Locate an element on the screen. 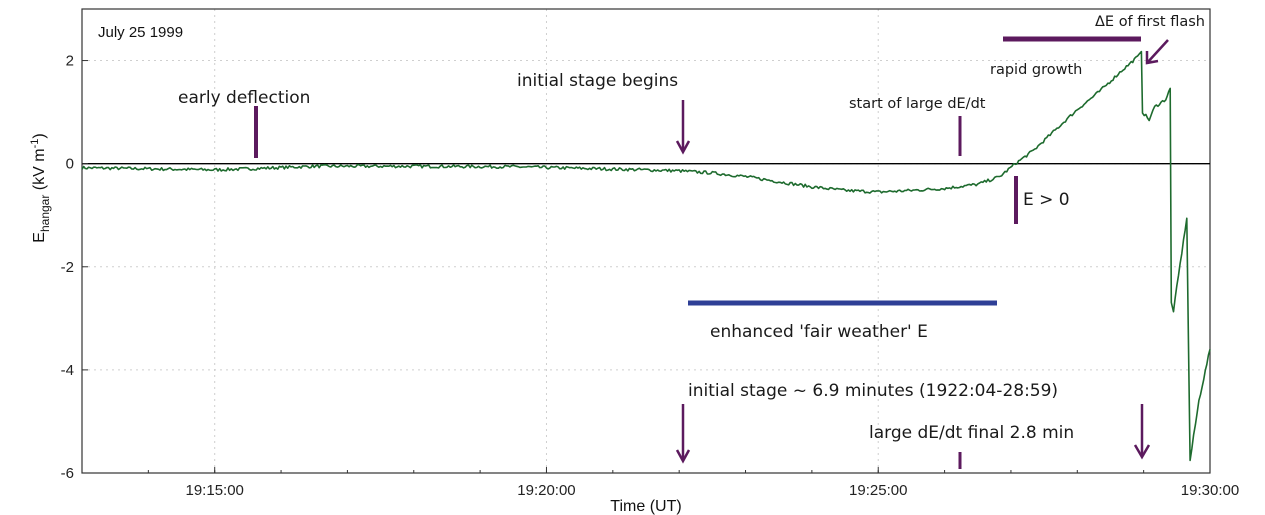  y-tick-label: -6 is located at coordinates (67, 473).